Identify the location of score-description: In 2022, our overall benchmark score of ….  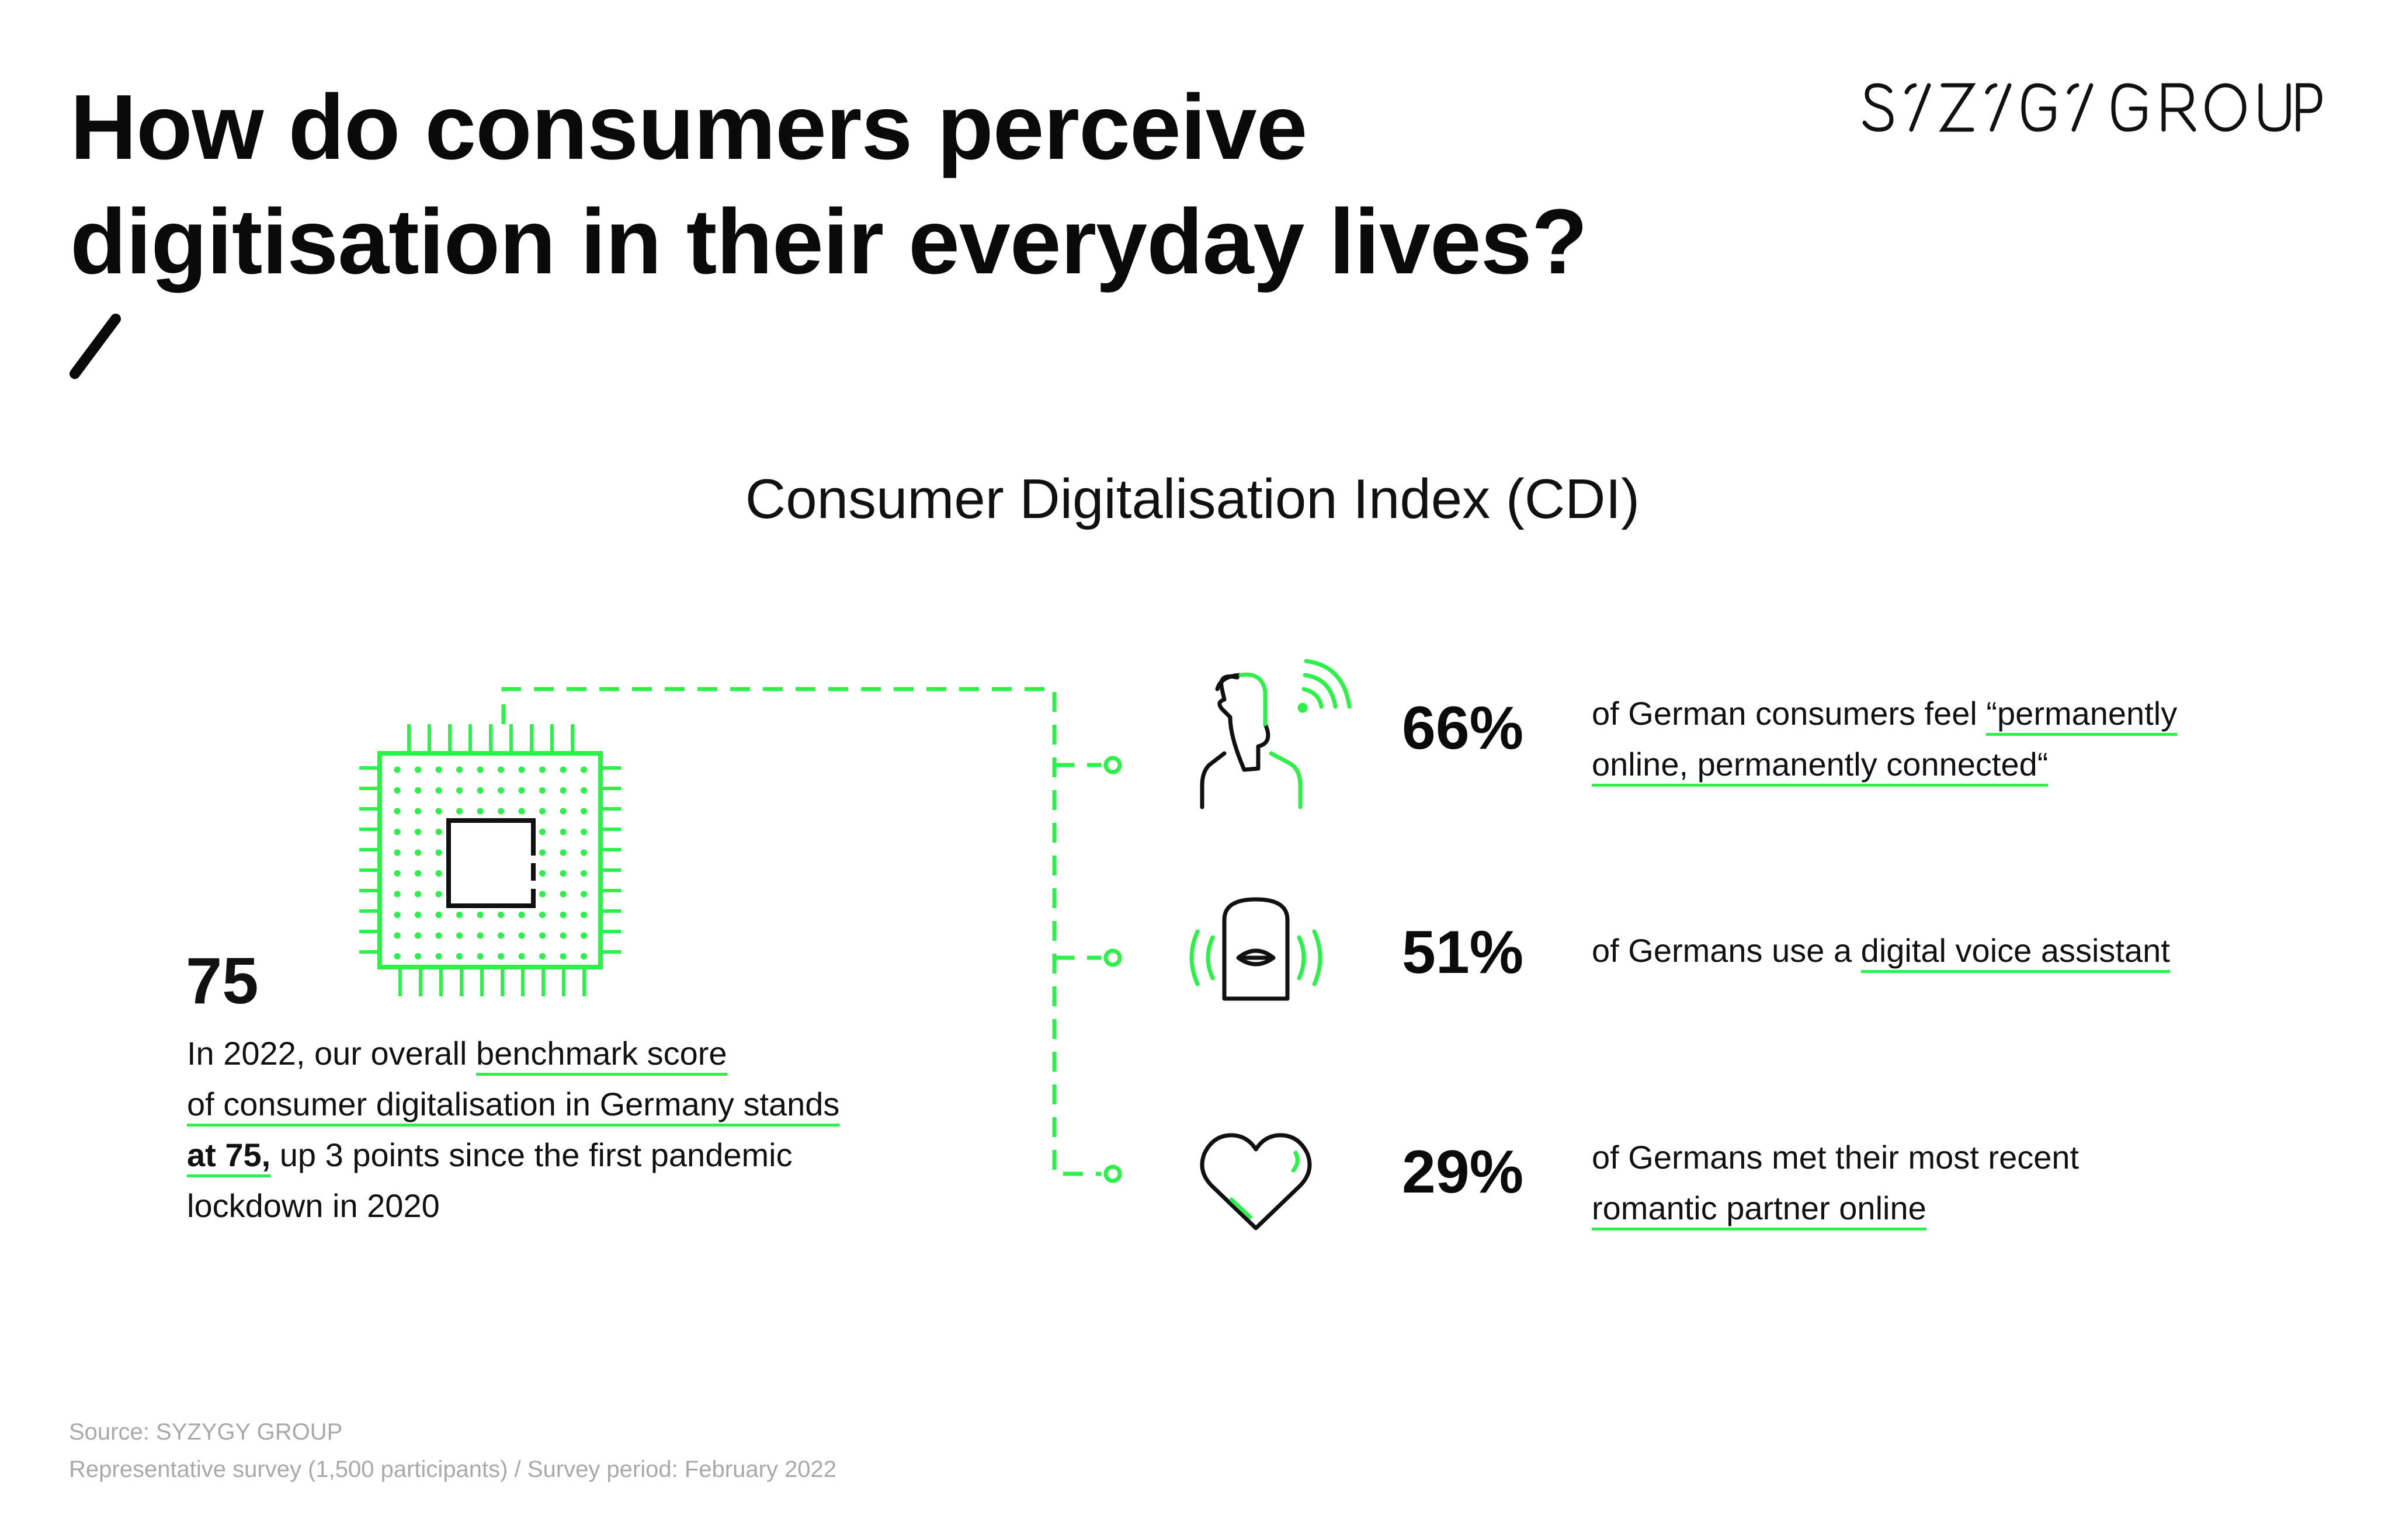
(566, 1129).